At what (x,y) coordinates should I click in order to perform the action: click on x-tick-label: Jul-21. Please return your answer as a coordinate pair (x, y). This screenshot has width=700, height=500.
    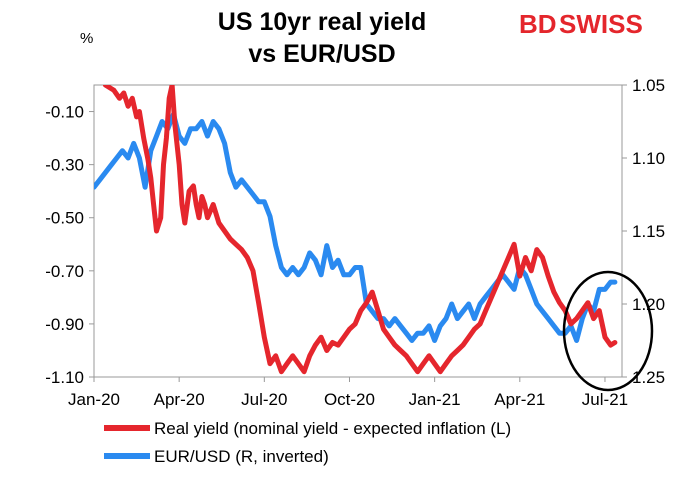
    Looking at the image, I should click on (605, 399).